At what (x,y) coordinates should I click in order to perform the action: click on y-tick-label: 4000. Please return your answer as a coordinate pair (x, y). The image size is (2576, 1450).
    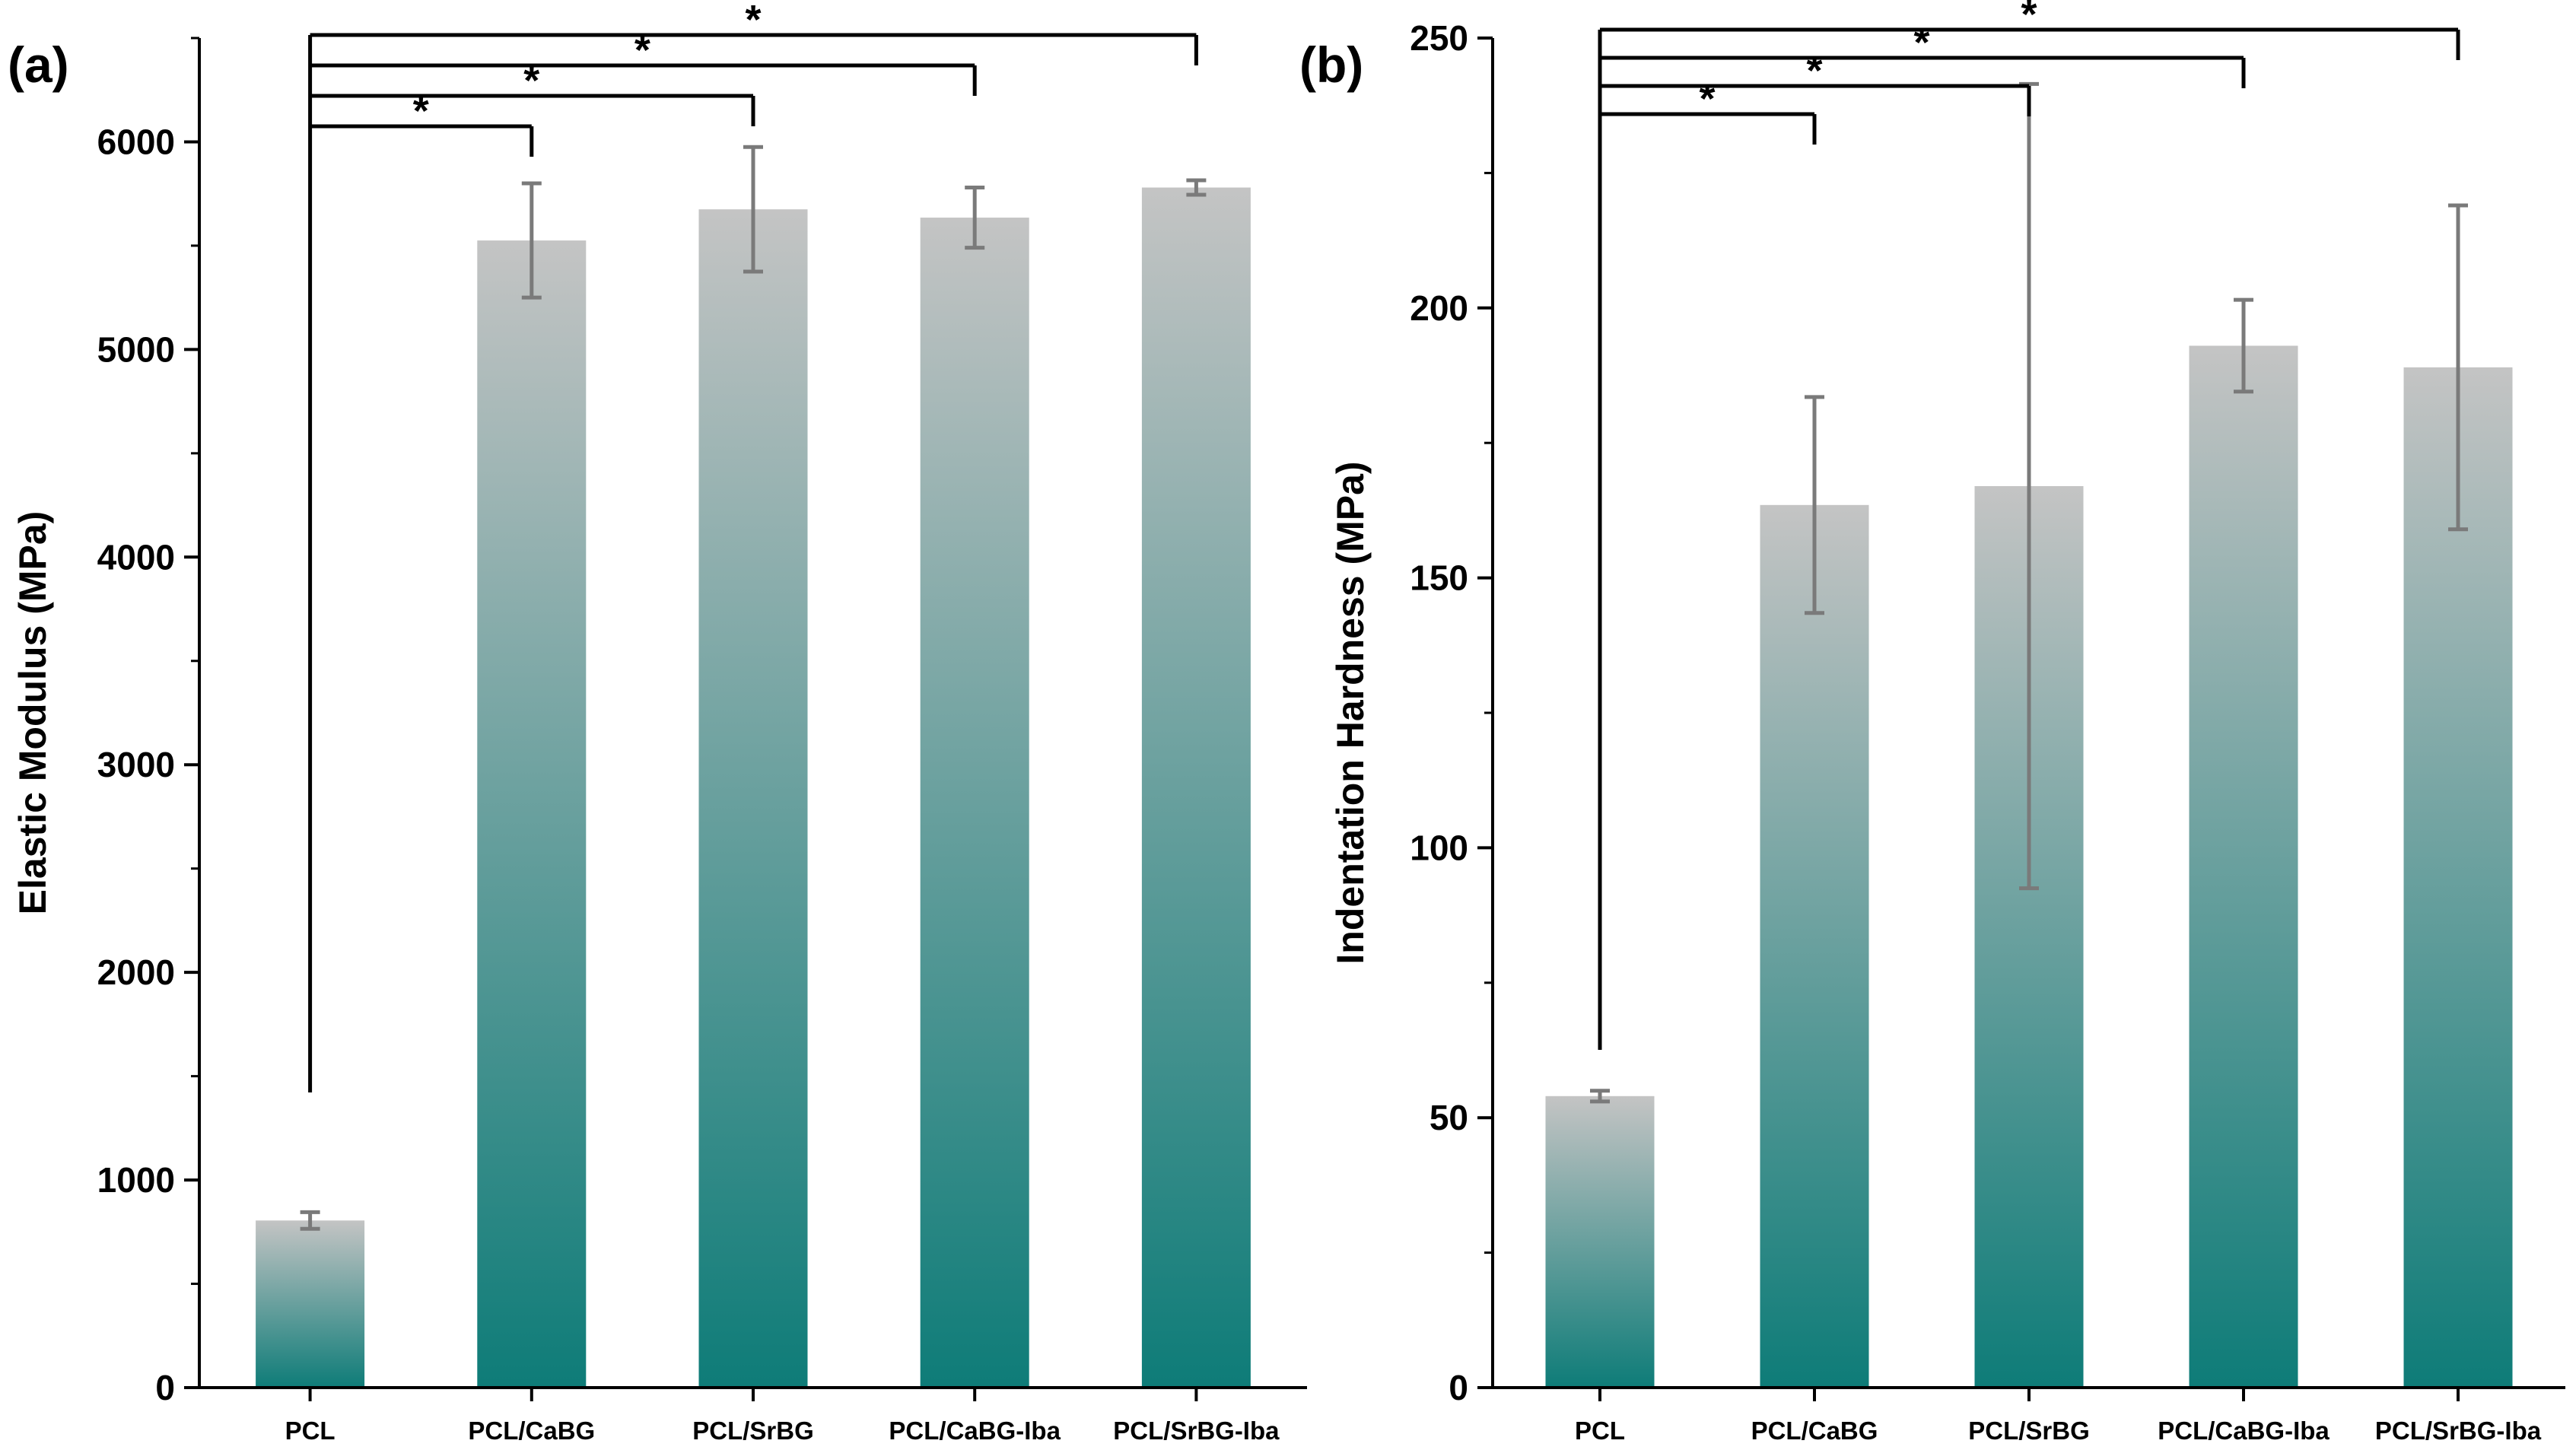
    Looking at the image, I should click on (136, 557).